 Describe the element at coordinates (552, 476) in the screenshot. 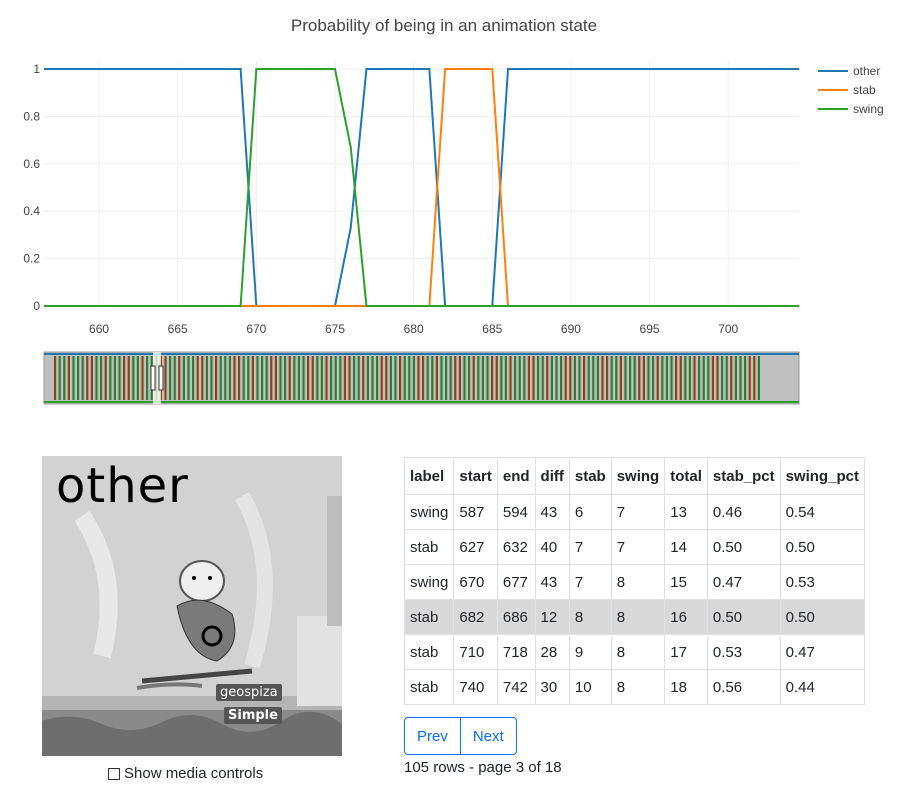

I see `column-header-diff: diff` at that location.